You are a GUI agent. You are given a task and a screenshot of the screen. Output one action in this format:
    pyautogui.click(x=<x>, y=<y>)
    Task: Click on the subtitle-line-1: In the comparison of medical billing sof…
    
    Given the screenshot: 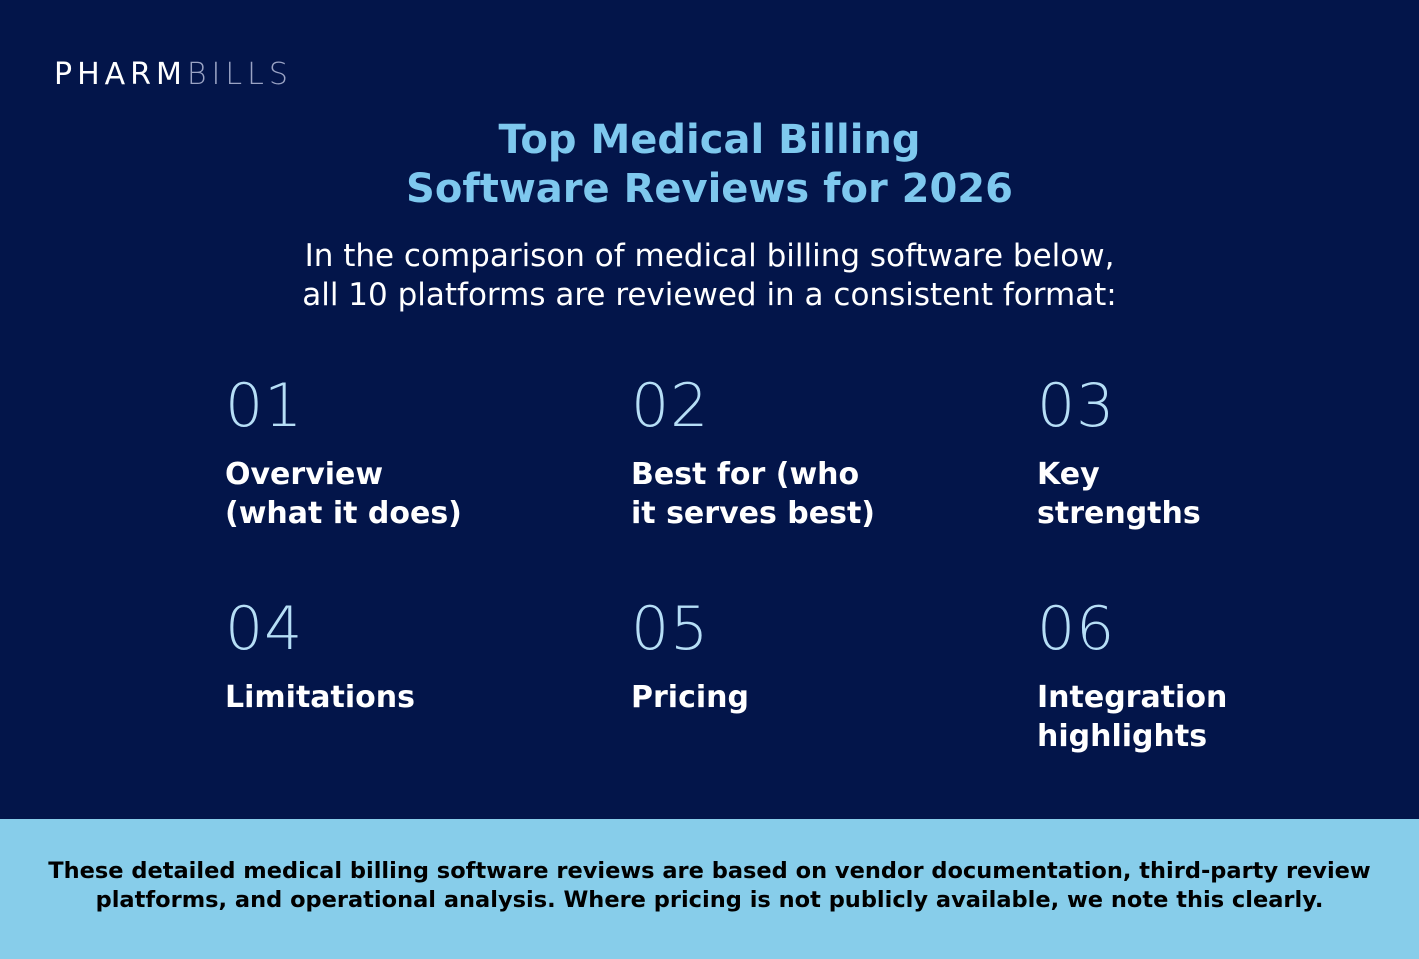 What is the action you would take?
    pyautogui.click(x=709, y=256)
    